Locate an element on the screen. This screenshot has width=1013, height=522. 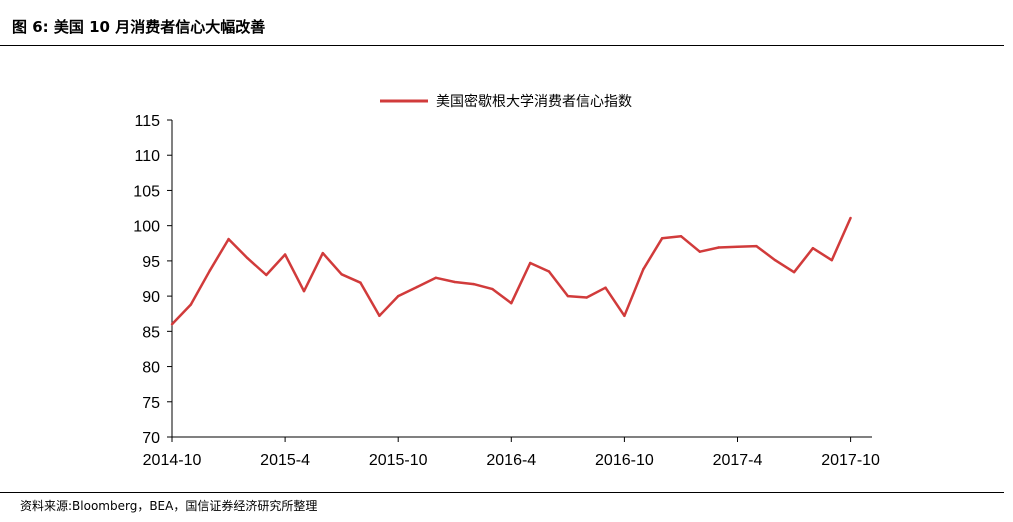
top-divider is located at coordinates (502, 45).